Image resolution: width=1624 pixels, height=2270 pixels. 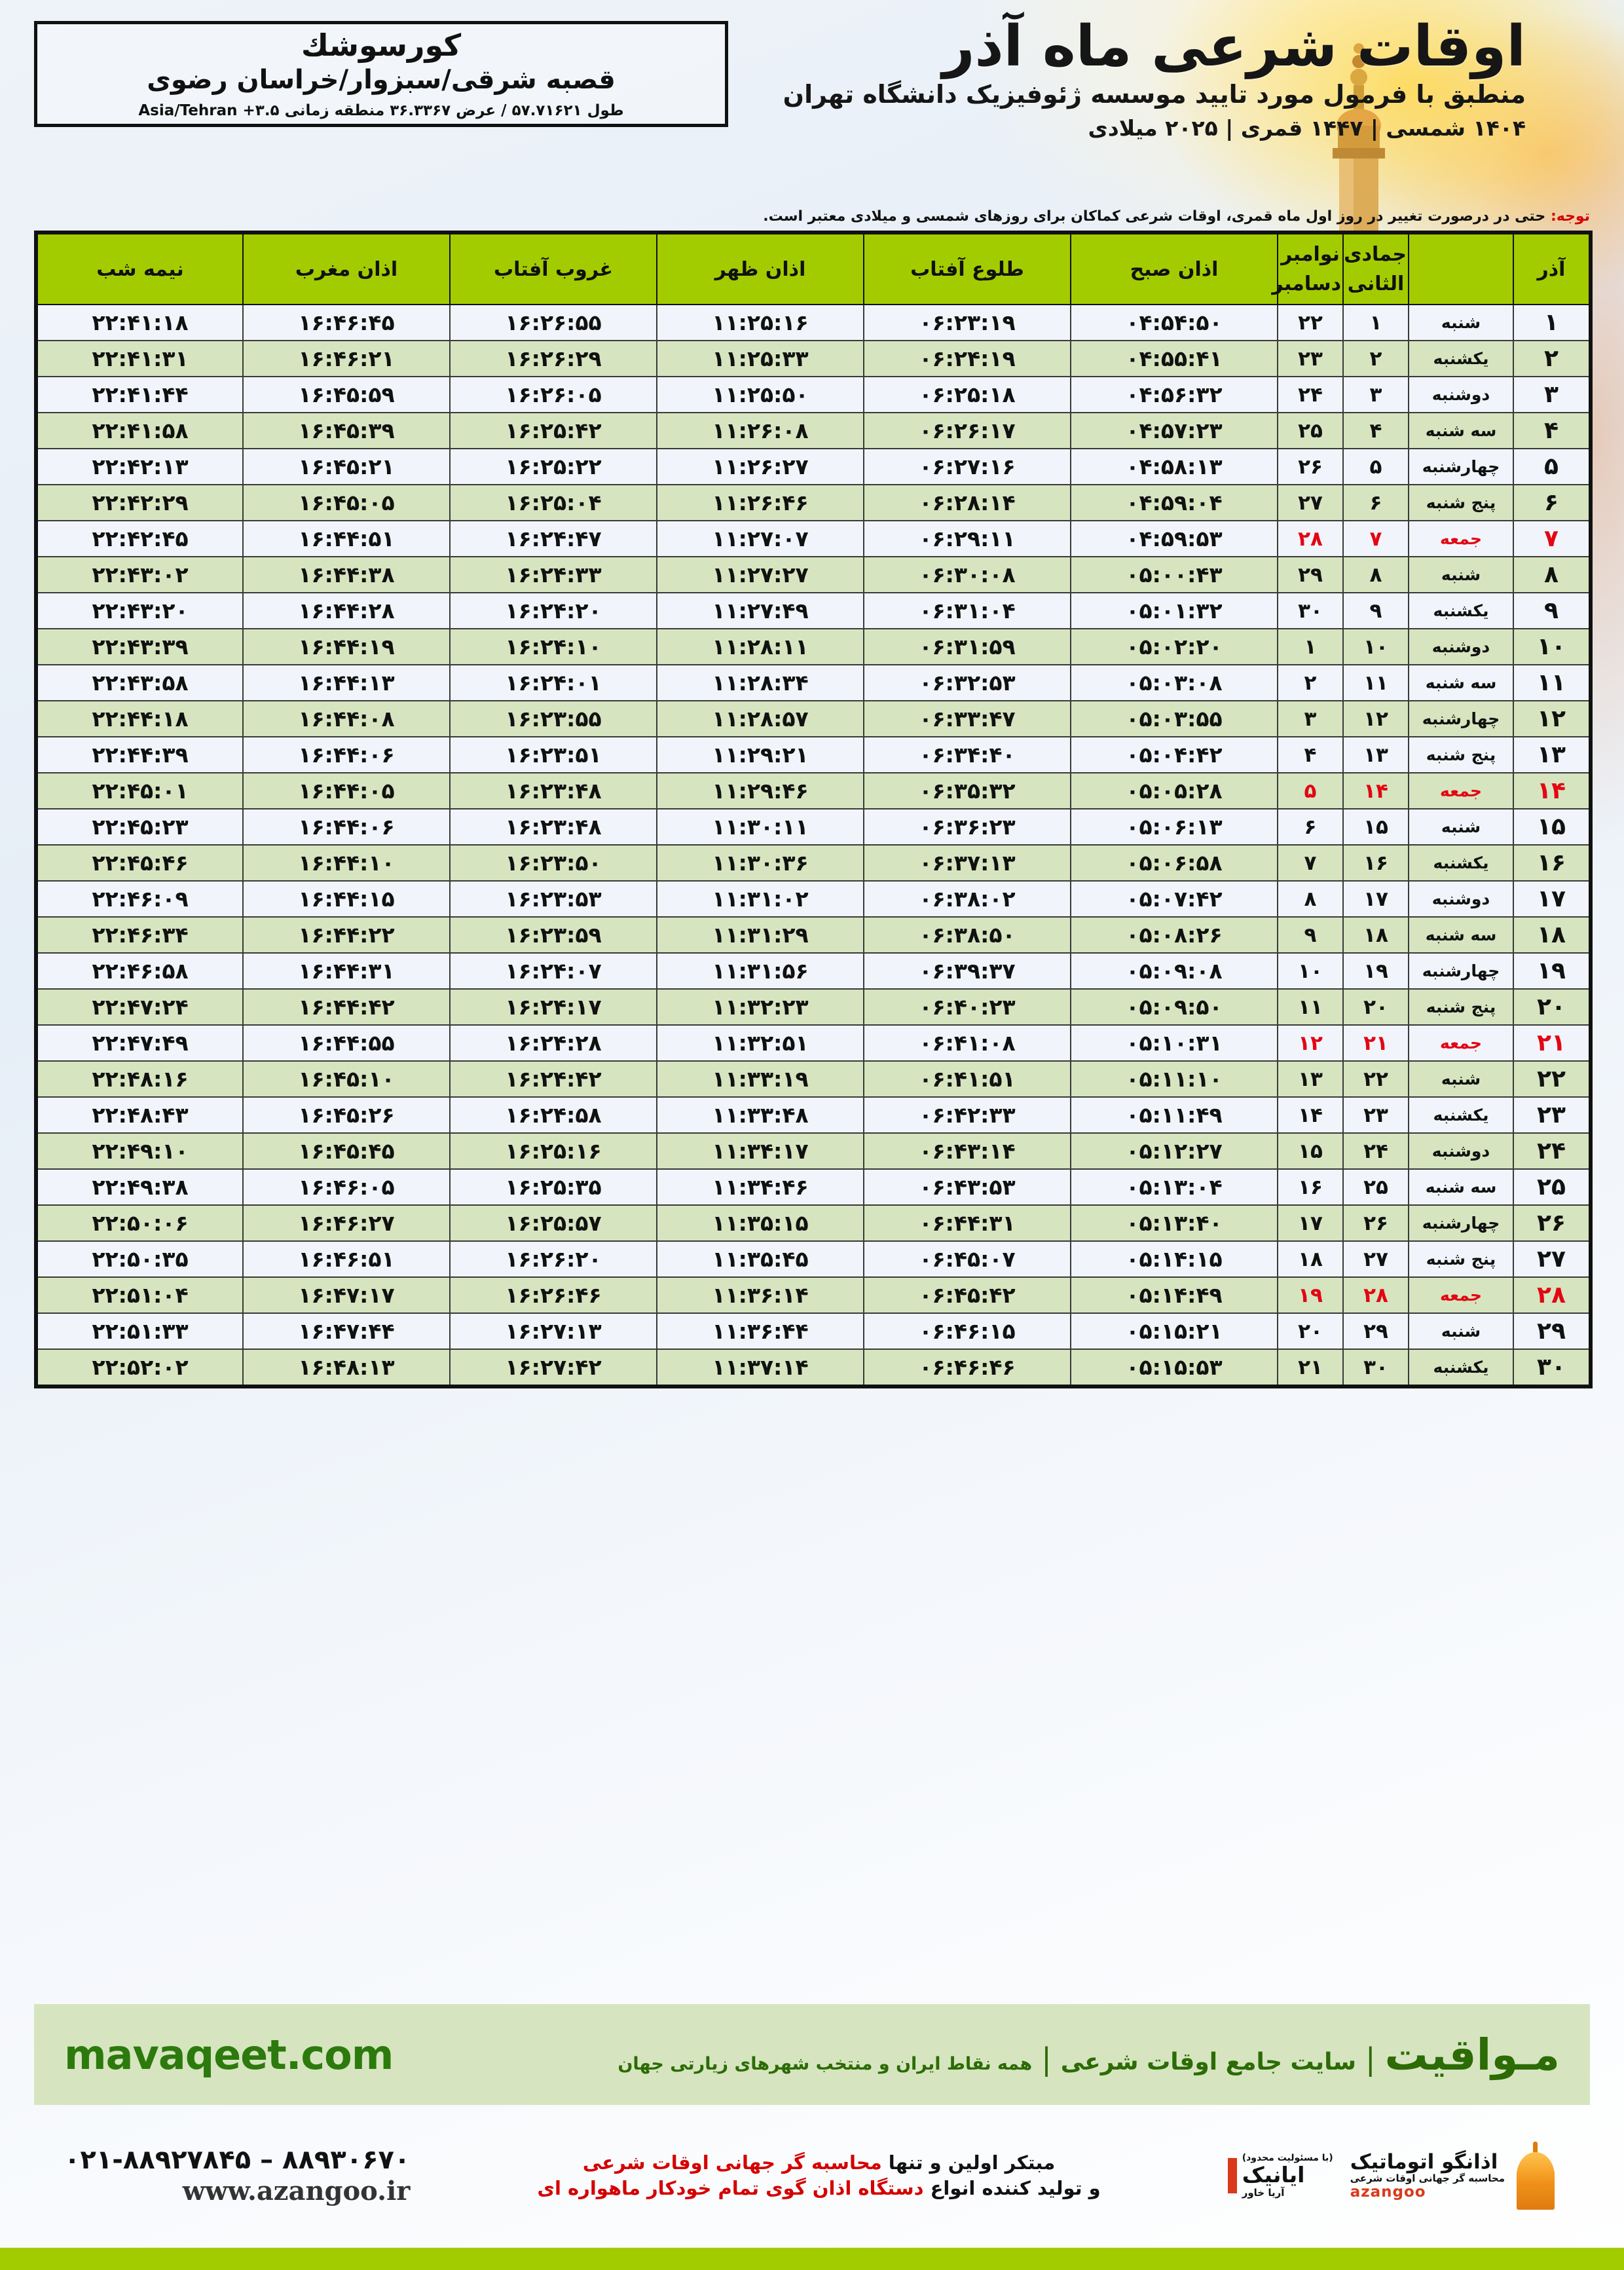 I want to click on cell-greg: ۸, so click(x=1310, y=899).